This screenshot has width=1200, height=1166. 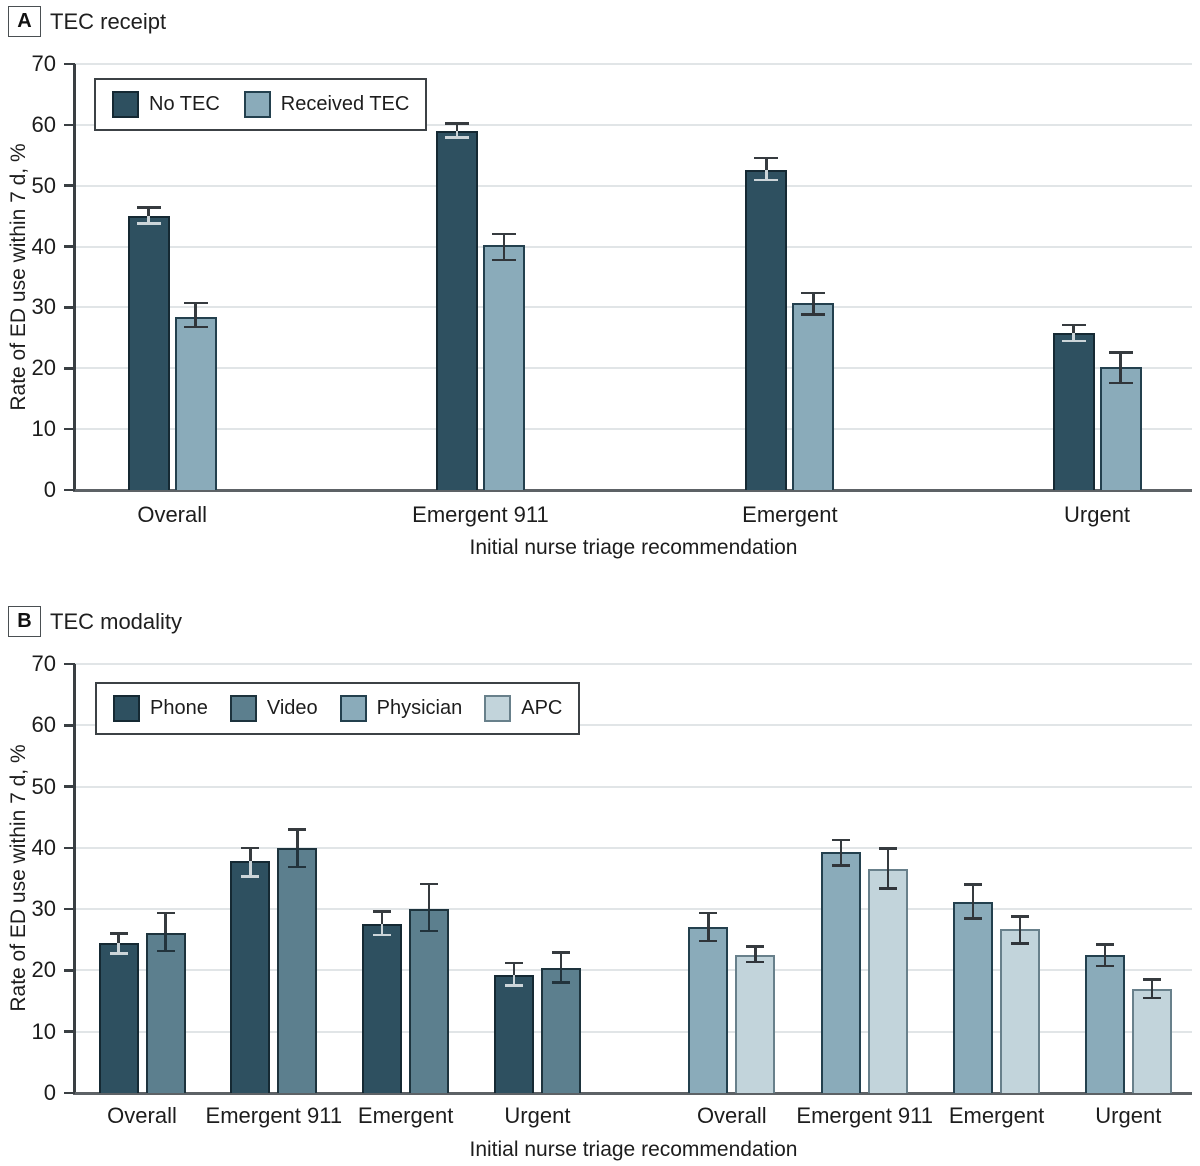 I want to click on bar-physician-urgent, so click(x=1104, y=1024).